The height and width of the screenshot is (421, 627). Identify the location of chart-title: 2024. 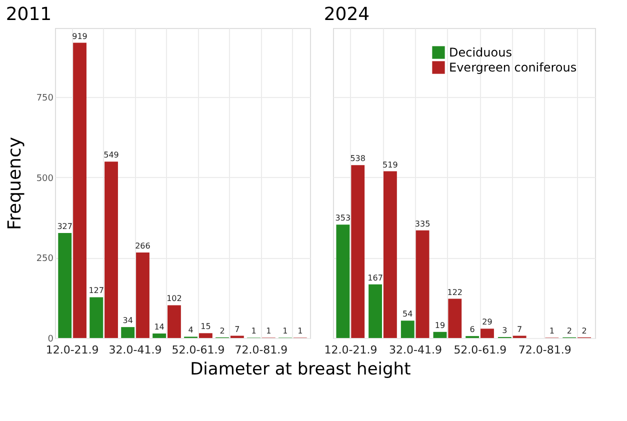
(347, 14).